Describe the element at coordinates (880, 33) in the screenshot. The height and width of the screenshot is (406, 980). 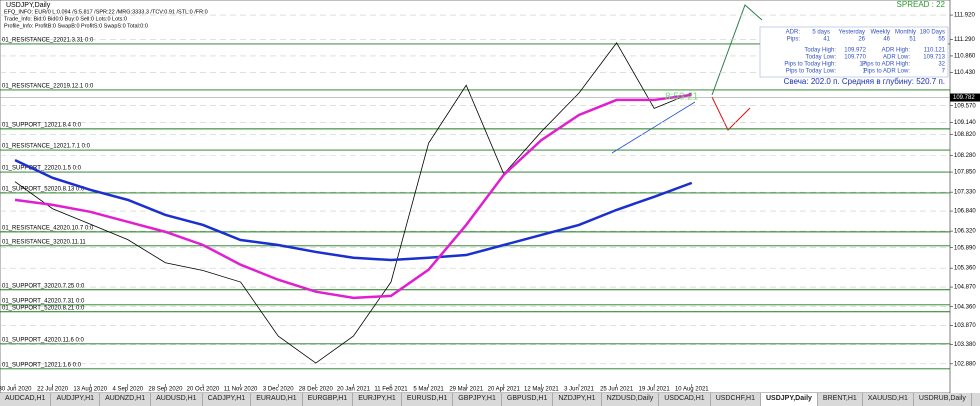
I see `panel-cell: Weekly` at that location.